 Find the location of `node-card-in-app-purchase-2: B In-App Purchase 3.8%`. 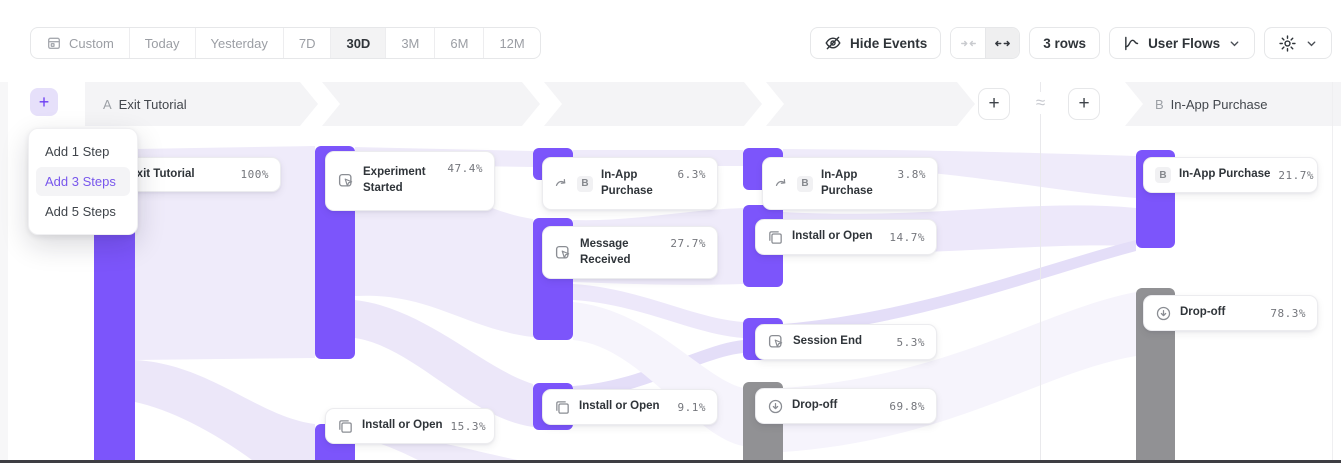

node-card-in-app-purchase-2: B In-App Purchase 3.8% is located at coordinates (850, 183).